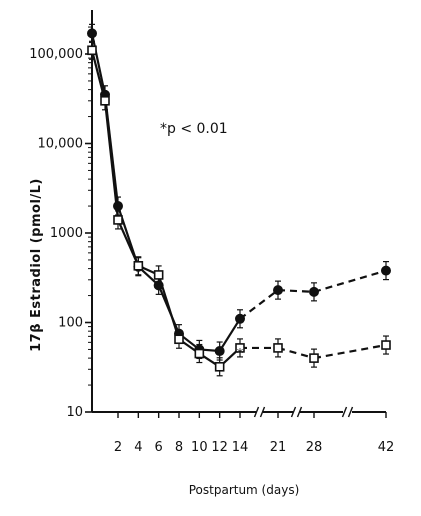  Describe the element at coordinates (240, 354) in the screenshot. I see `significance-marker: *` at that location.